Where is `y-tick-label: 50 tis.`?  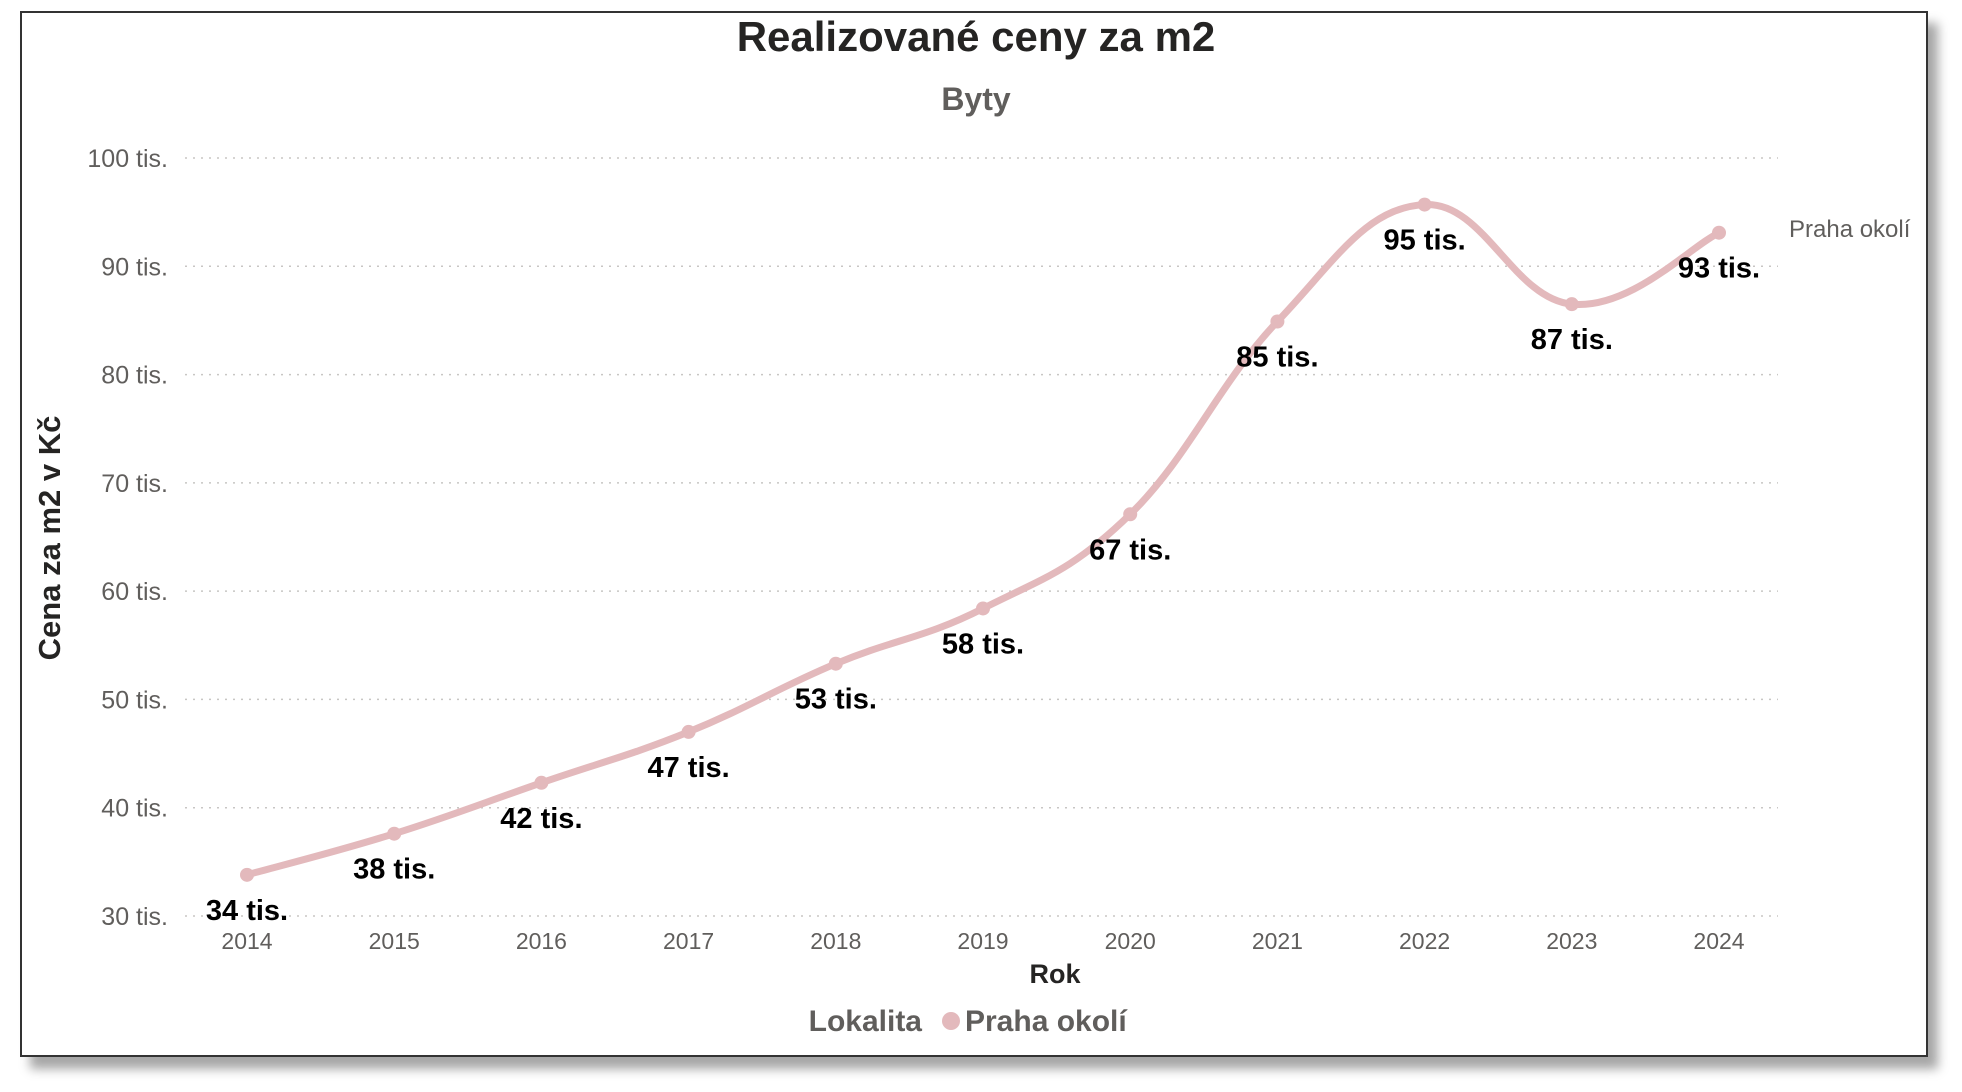
y-tick-label: 50 tis. is located at coordinates (134, 700).